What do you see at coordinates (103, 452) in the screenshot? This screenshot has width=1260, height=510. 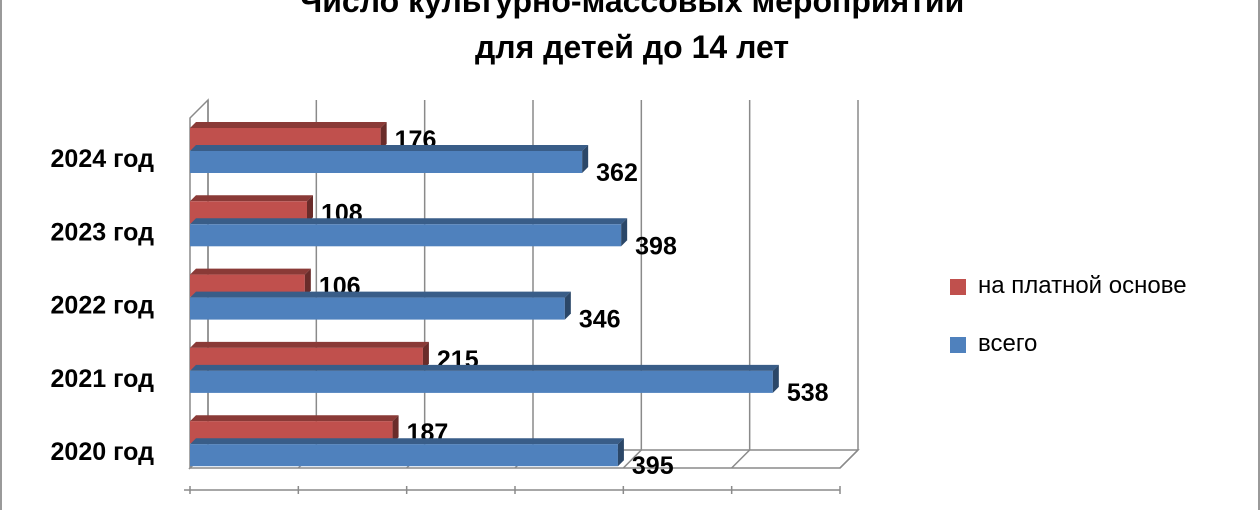 I see `category-label: 2020 год` at bounding box center [103, 452].